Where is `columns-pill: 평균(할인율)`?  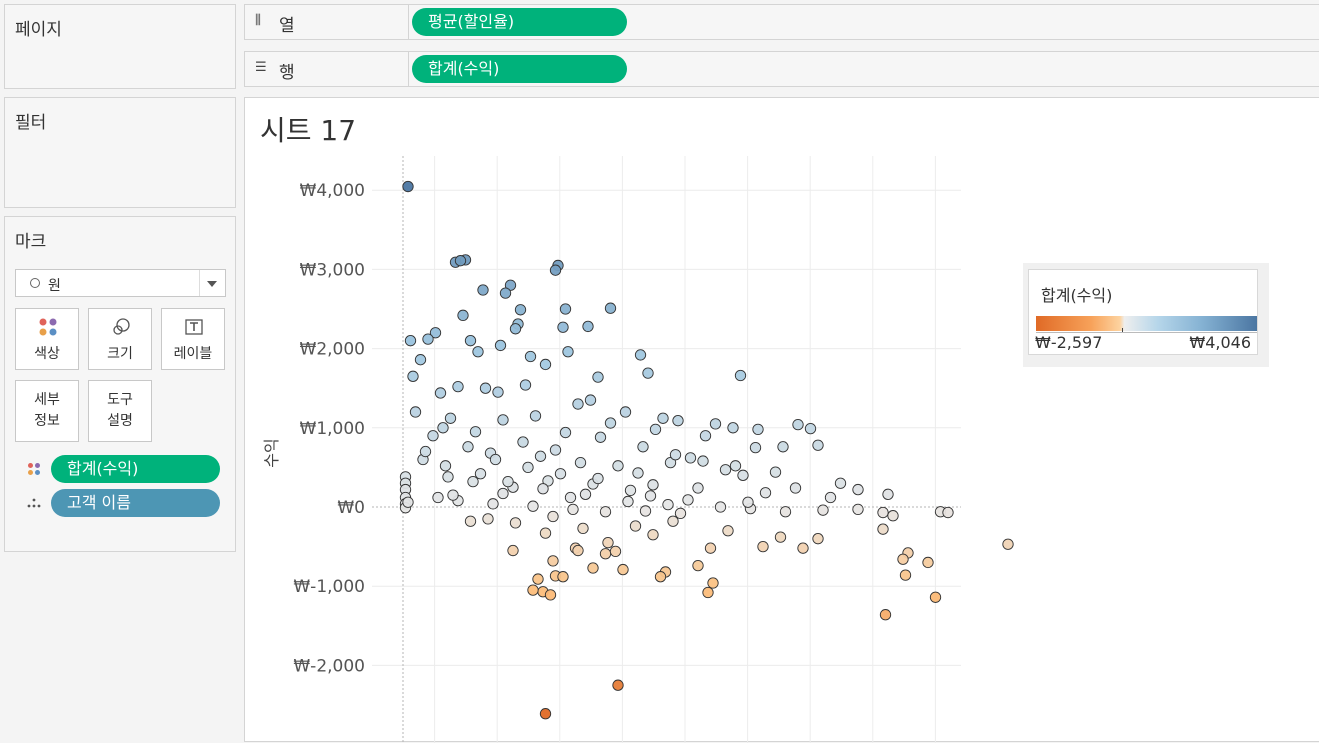 columns-pill: 평균(할인율) is located at coordinates (519, 22).